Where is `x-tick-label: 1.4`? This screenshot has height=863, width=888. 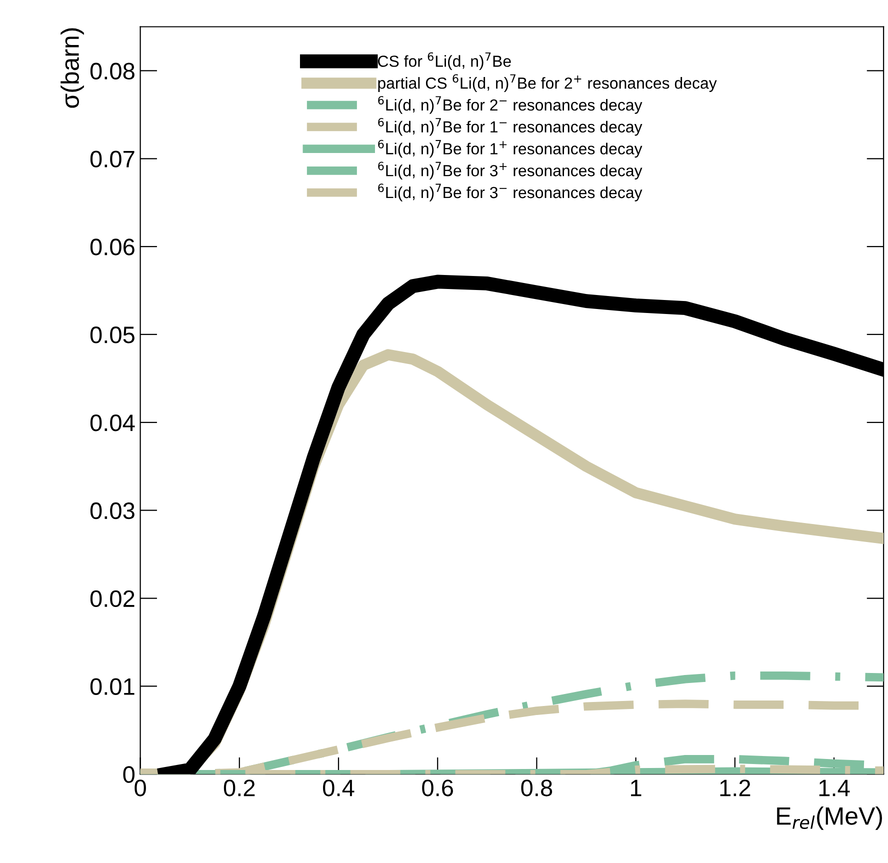
x-tick-label: 1.4 is located at coordinates (834, 788).